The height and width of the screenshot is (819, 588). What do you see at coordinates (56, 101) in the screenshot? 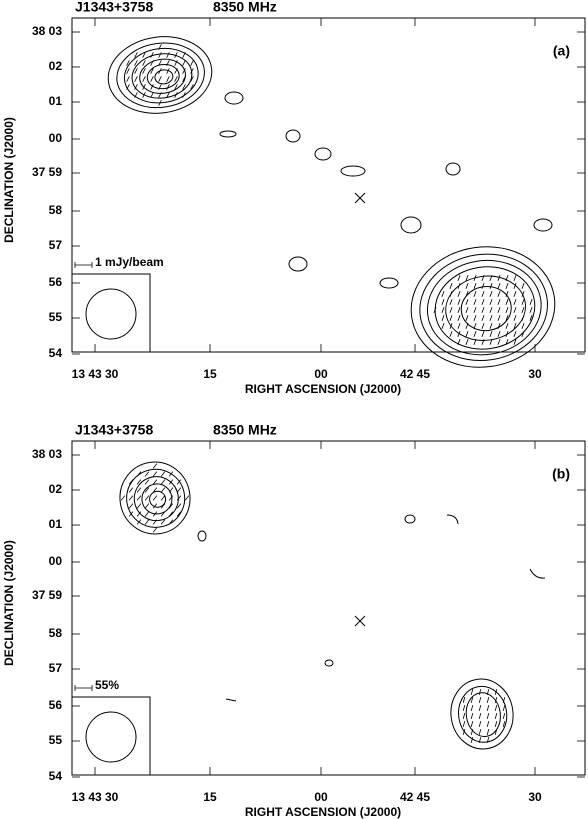
I see `y-tick-label: 01` at bounding box center [56, 101].